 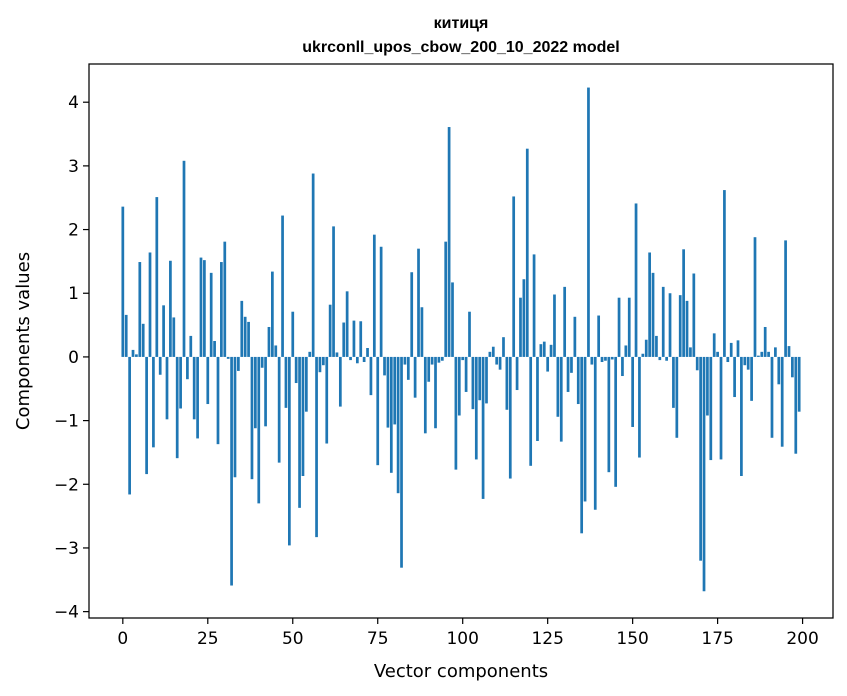 What do you see at coordinates (73, 103) in the screenshot?
I see `y-tick-label: 4` at bounding box center [73, 103].